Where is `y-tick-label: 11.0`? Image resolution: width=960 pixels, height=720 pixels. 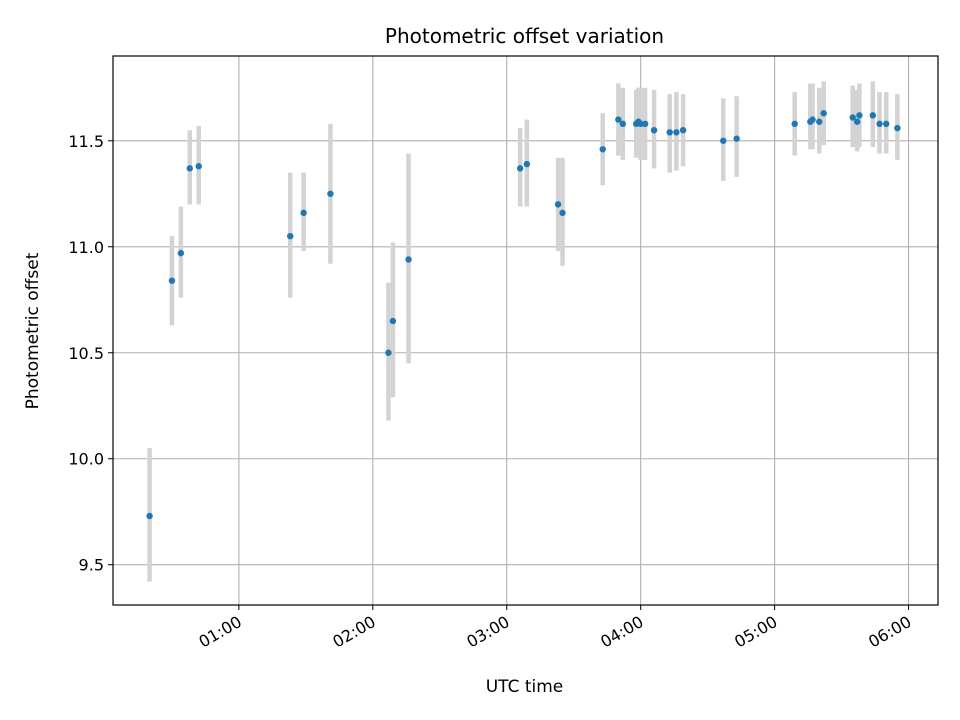
y-tick-label: 11.0 is located at coordinates (86, 247).